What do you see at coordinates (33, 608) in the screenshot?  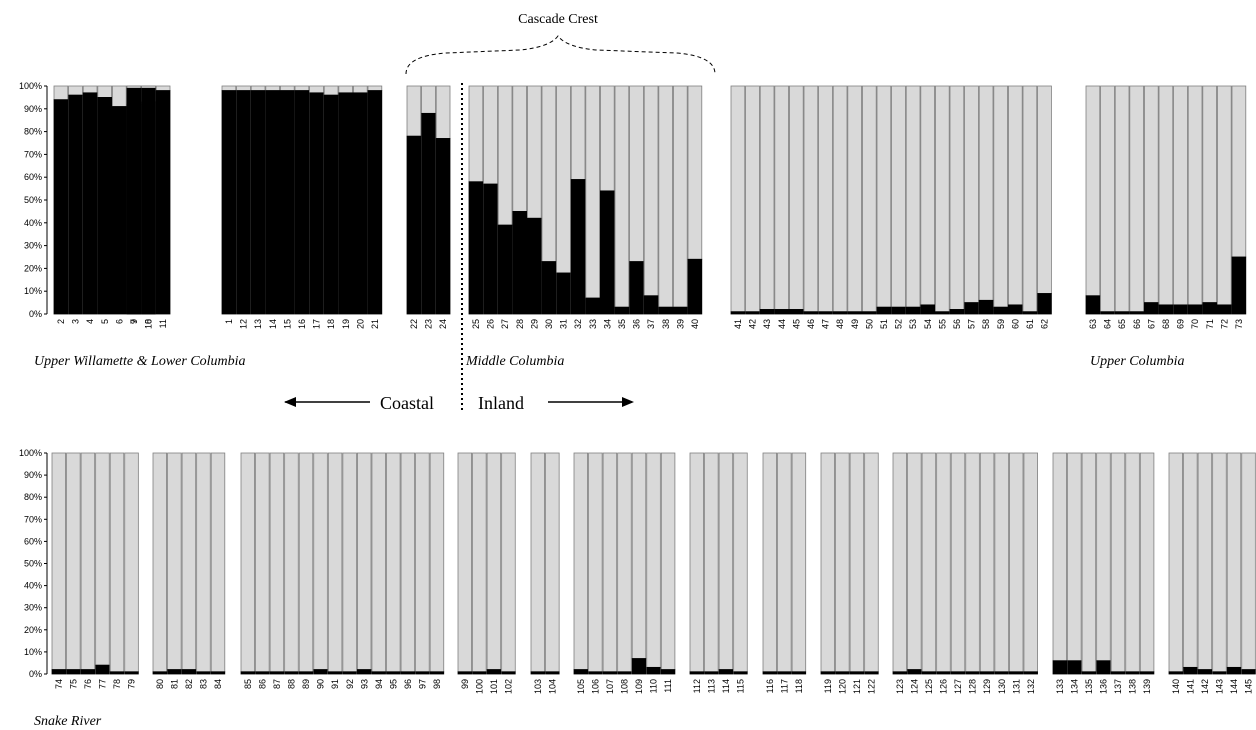 I see `y-tick-label: 30%` at bounding box center [33, 608].